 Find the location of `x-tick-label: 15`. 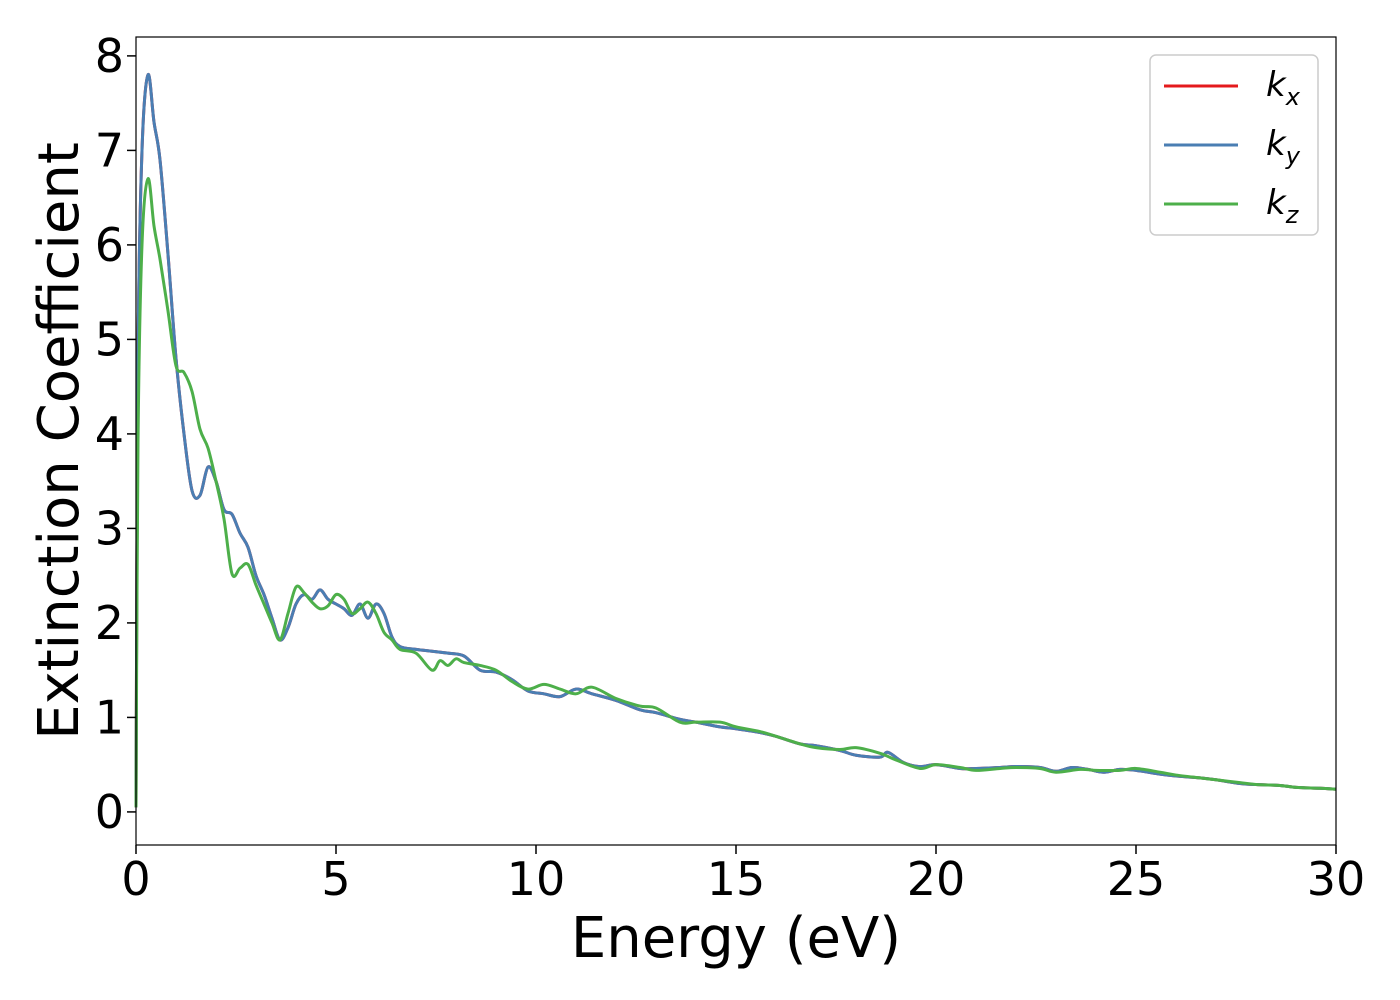

x-tick-label: 15 is located at coordinates (736, 879).